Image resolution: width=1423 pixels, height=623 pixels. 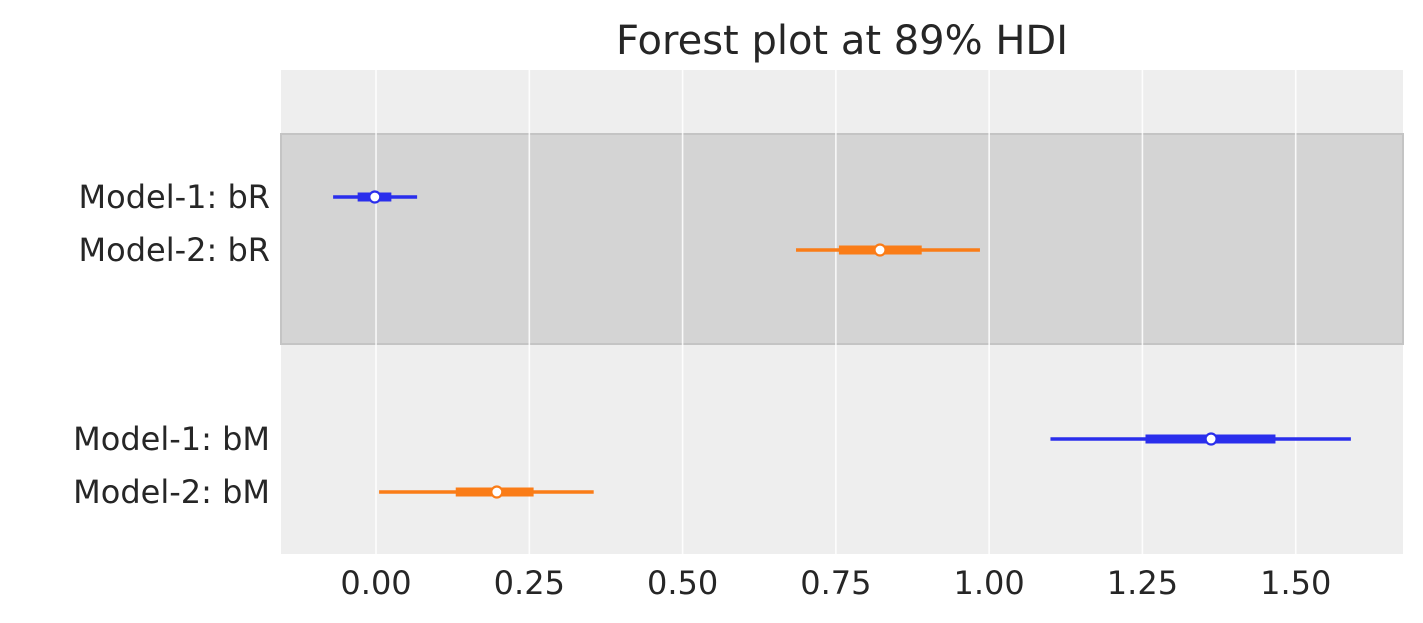 I want to click on y-axis-label: Model-2: bR, so click(x=174, y=250).